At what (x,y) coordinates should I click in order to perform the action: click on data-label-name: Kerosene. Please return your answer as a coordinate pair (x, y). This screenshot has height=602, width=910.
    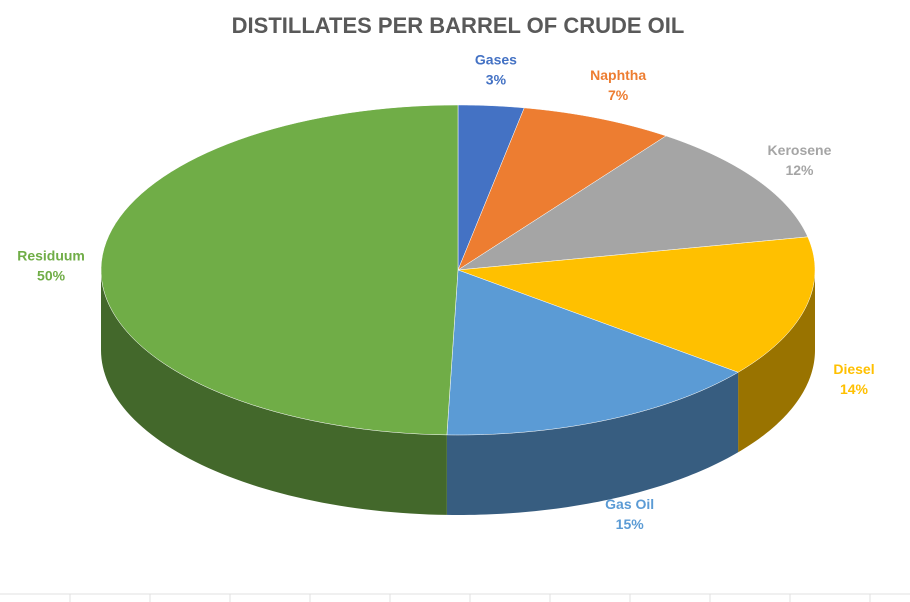
    Looking at the image, I should click on (800, 150).